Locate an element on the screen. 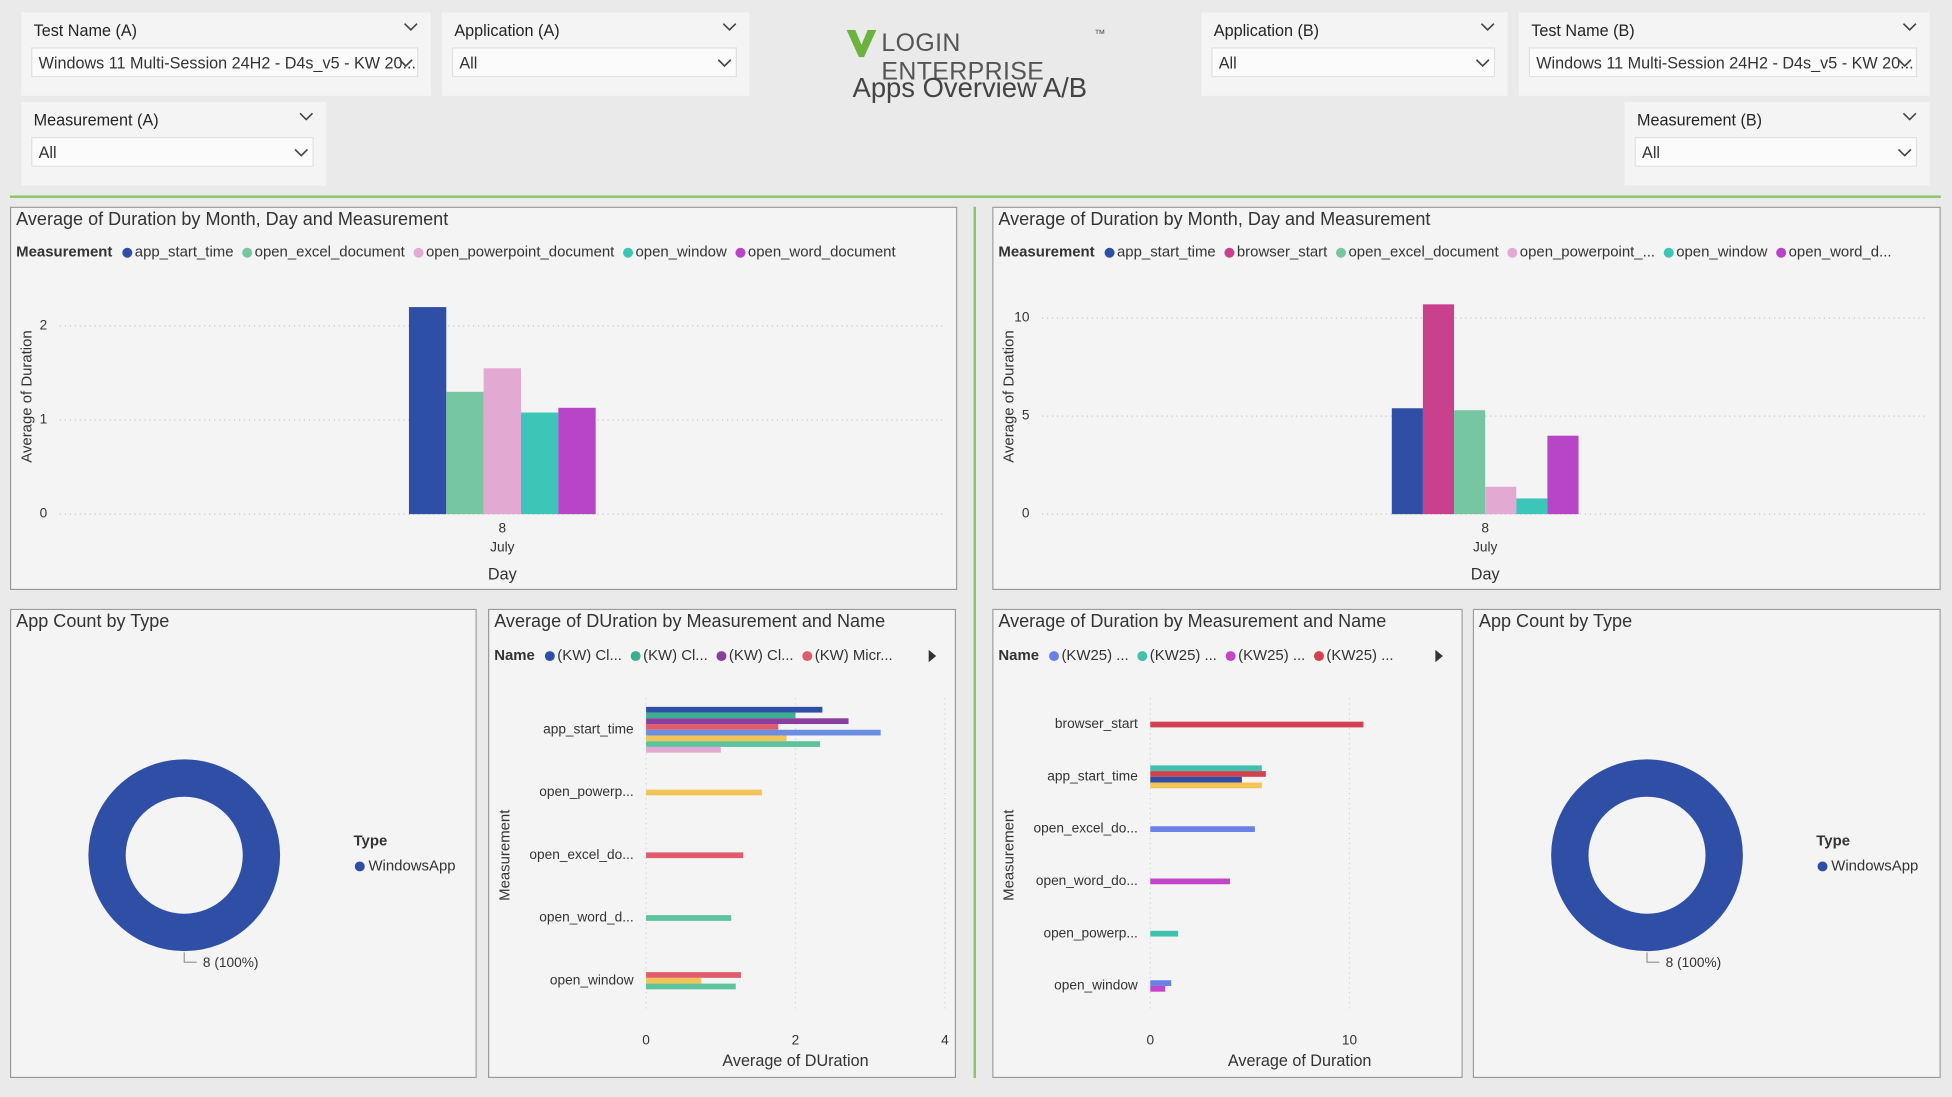 This screenshot has height=1097, width=1952. logo-mark is located at coordinates (861, 43).